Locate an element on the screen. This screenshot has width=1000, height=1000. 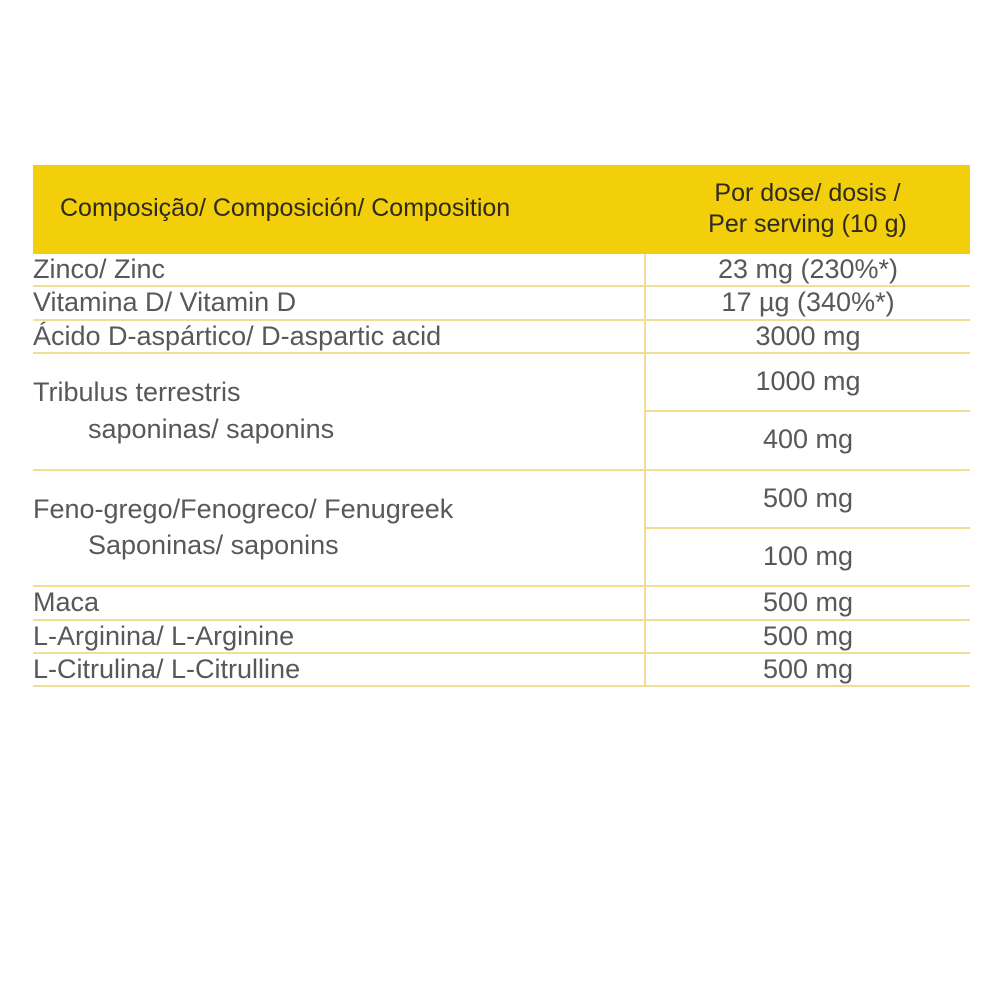
table-row: Zinco/ Zinc 23 mg (230%*) is located at coordinates (501, 271).